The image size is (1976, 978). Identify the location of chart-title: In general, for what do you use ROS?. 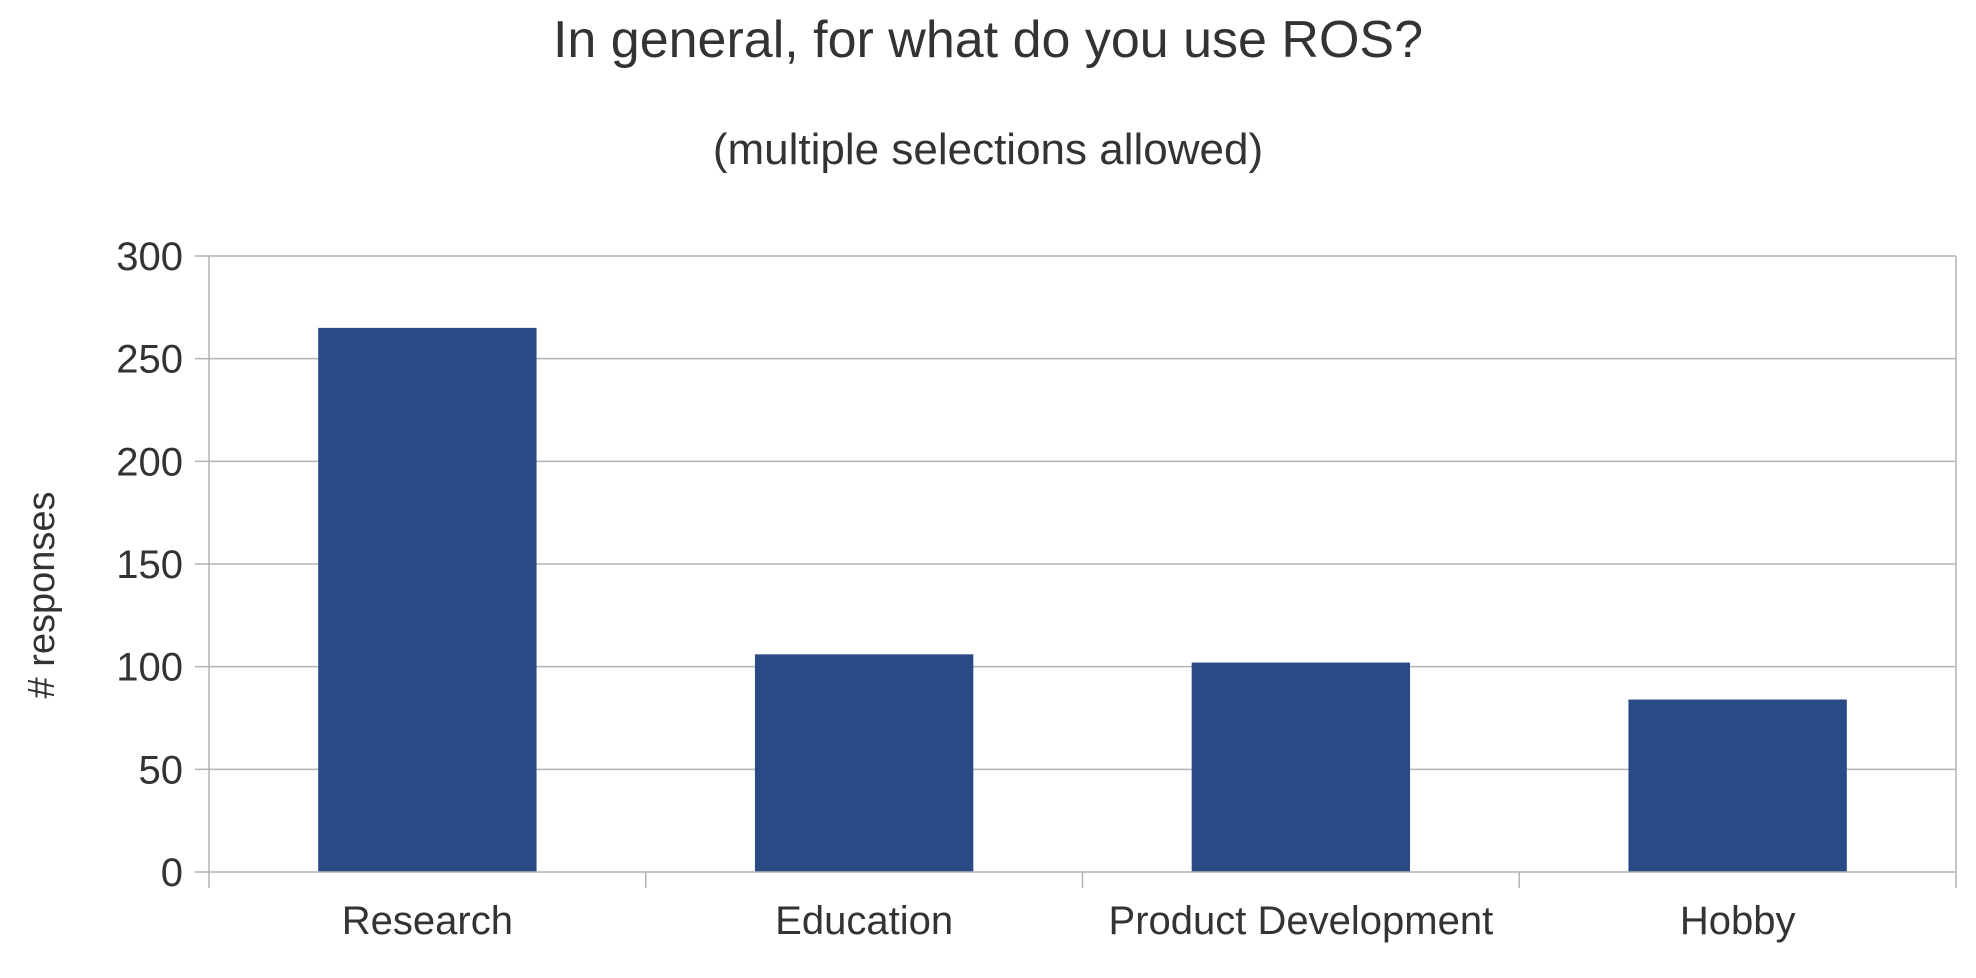
(988, 40).